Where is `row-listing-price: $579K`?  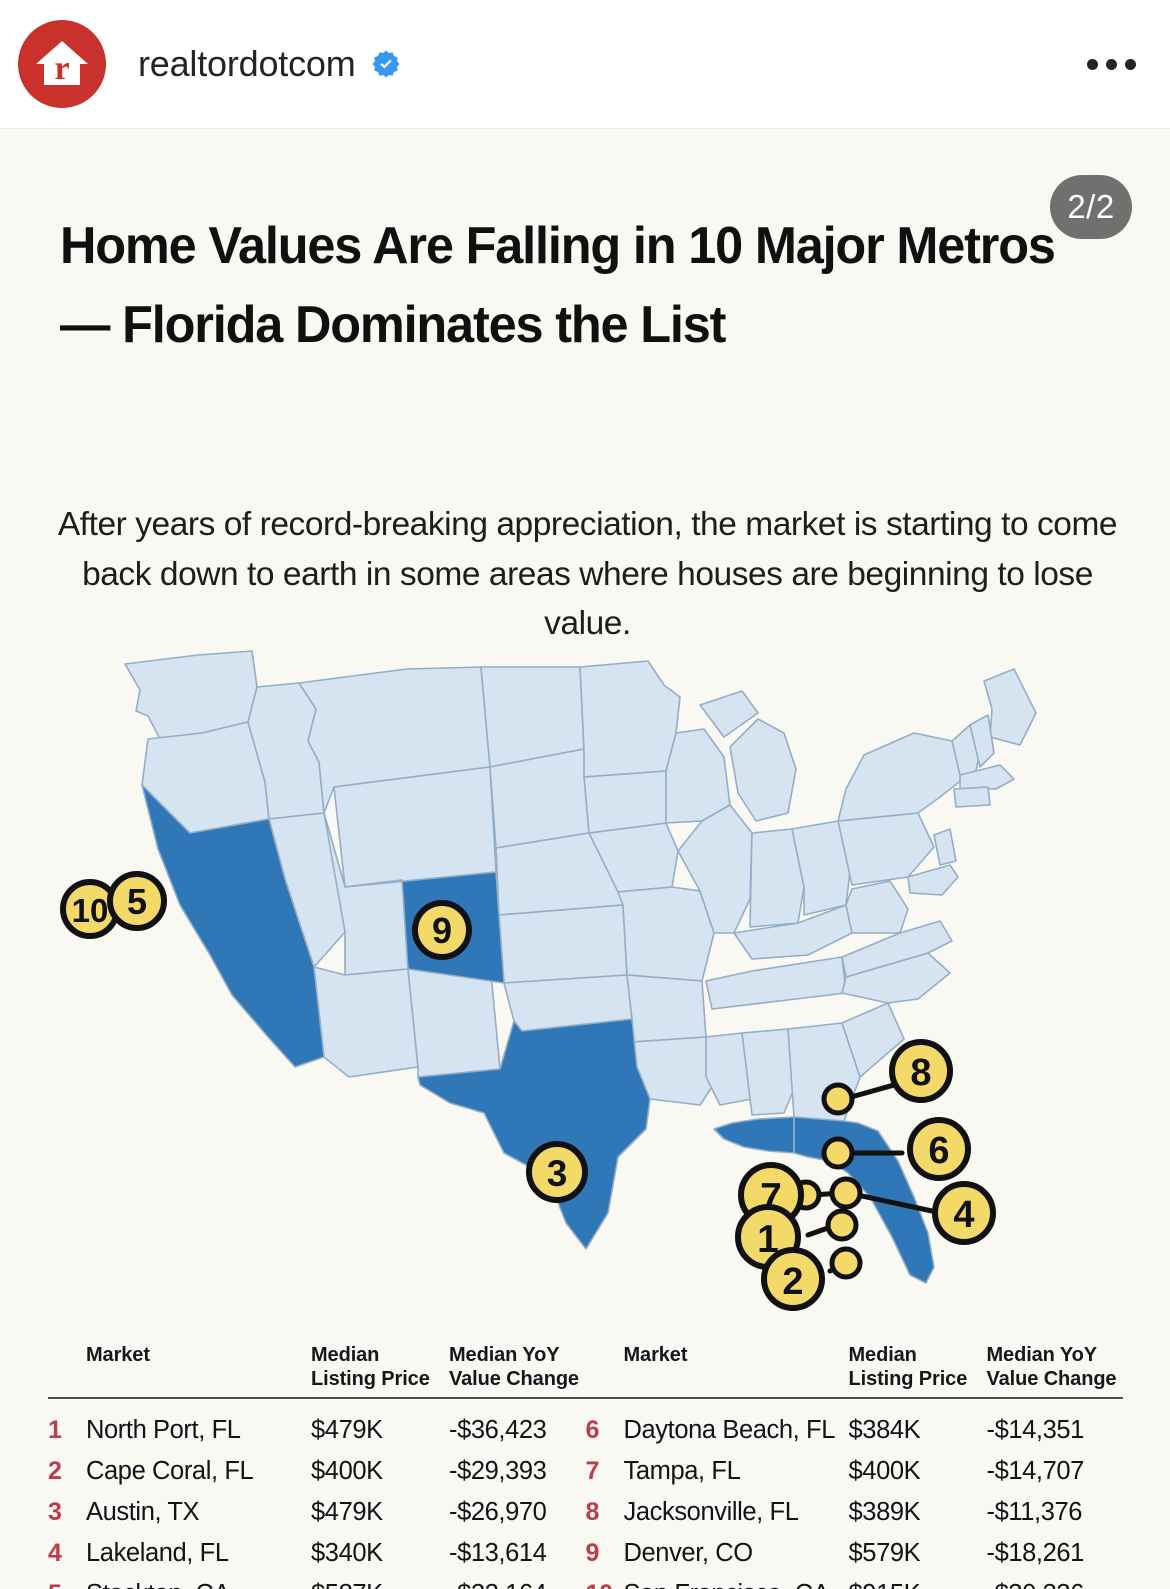
row-listing-price: $579K is located at coordinates (884, 1553).